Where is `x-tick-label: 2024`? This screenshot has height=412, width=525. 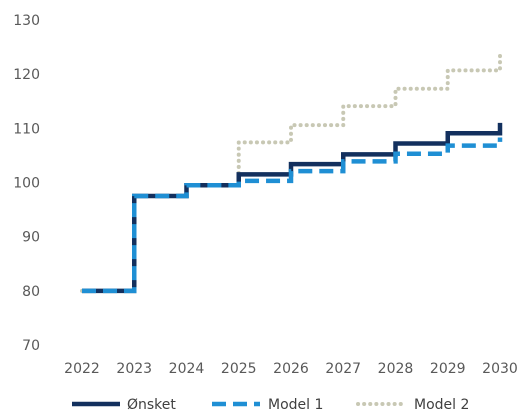 x-tick-label: 2024 is located at coordinates (187, 369).